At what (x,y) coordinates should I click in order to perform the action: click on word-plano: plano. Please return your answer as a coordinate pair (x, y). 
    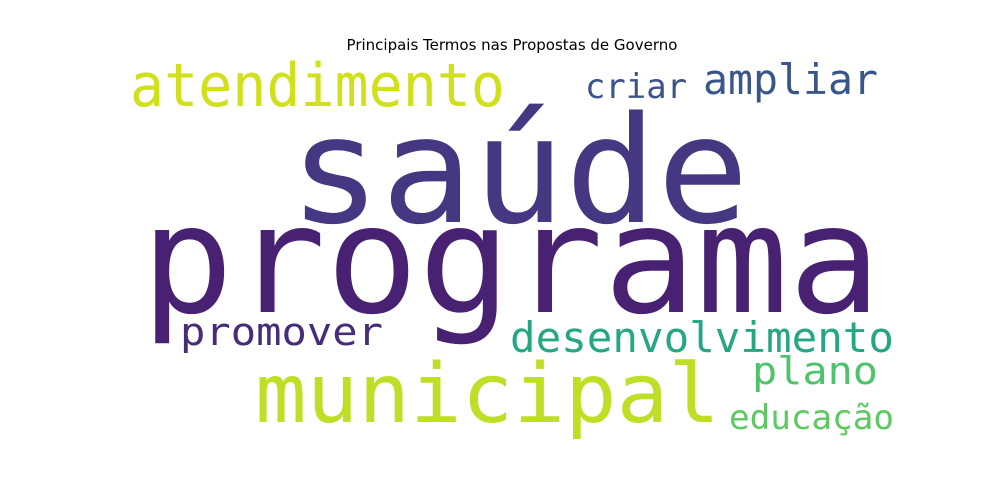
    Looking at the image, I should click on (815, 371).